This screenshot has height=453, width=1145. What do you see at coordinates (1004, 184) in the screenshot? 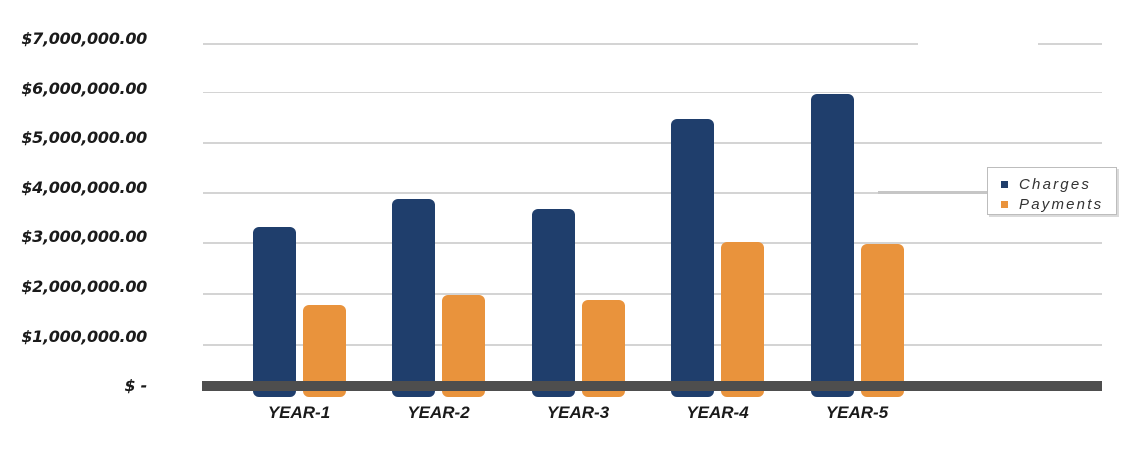
I see `charges-series-marker-icon` at bounding box center [1004, 184].